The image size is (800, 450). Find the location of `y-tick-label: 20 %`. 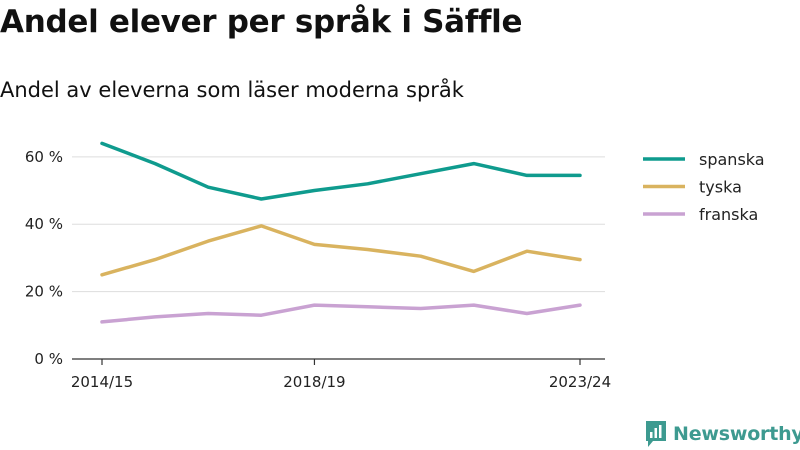

y-tick-label: 20 % is located at coordinates (44, 292).